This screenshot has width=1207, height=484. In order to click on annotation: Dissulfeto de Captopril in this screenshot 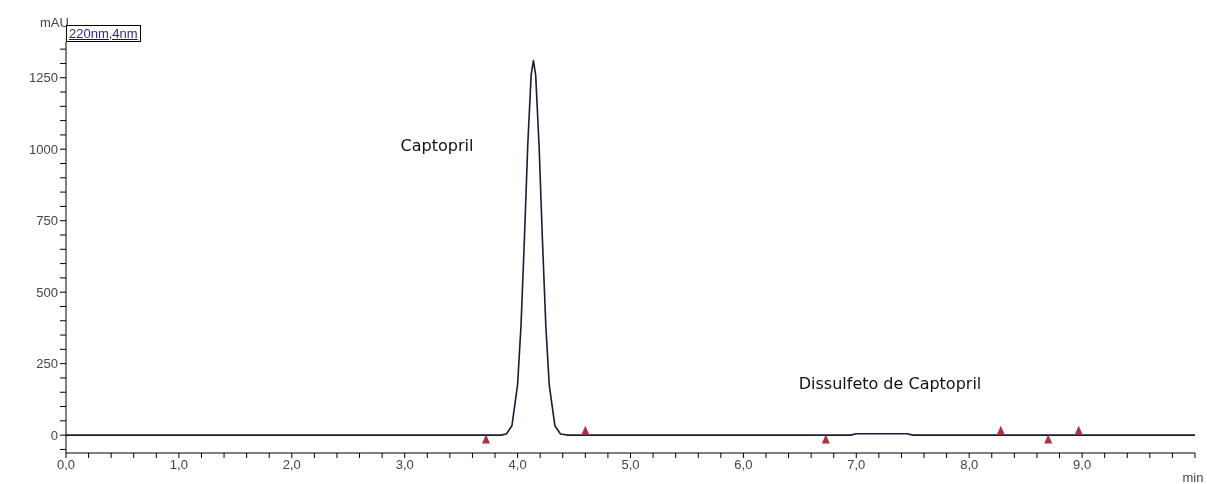, I will do `click(890, 383)`.